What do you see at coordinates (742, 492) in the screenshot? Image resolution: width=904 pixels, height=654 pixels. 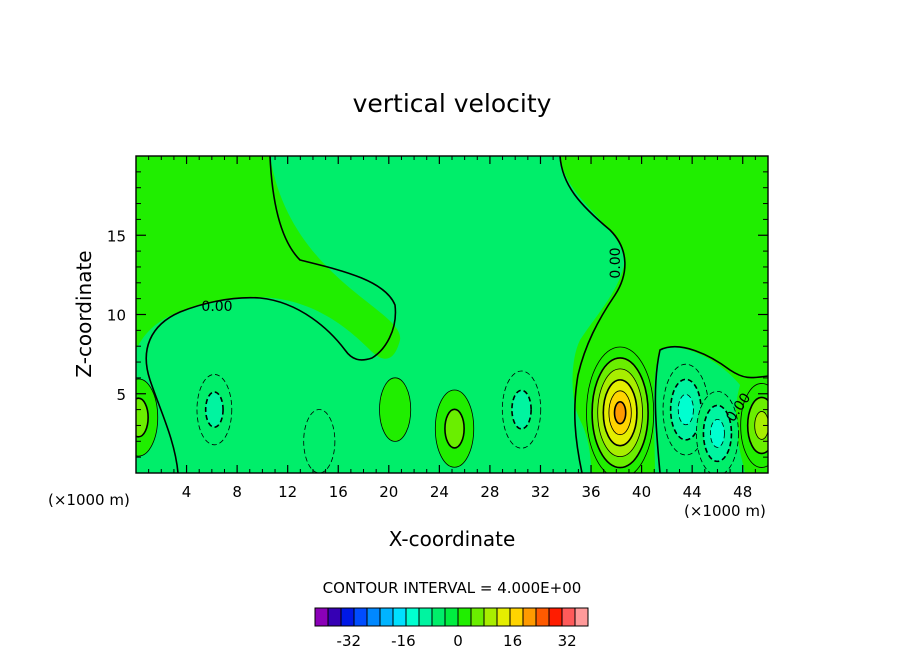 I see `x-tick-label: 48` at bounding box center [742, 492].